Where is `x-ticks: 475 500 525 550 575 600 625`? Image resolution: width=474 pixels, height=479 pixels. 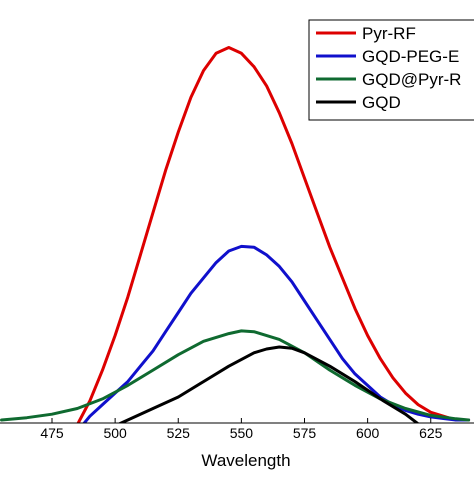 x-ticks: 475 500 525 550 575 600 625 is located at coordinates (241, 429).